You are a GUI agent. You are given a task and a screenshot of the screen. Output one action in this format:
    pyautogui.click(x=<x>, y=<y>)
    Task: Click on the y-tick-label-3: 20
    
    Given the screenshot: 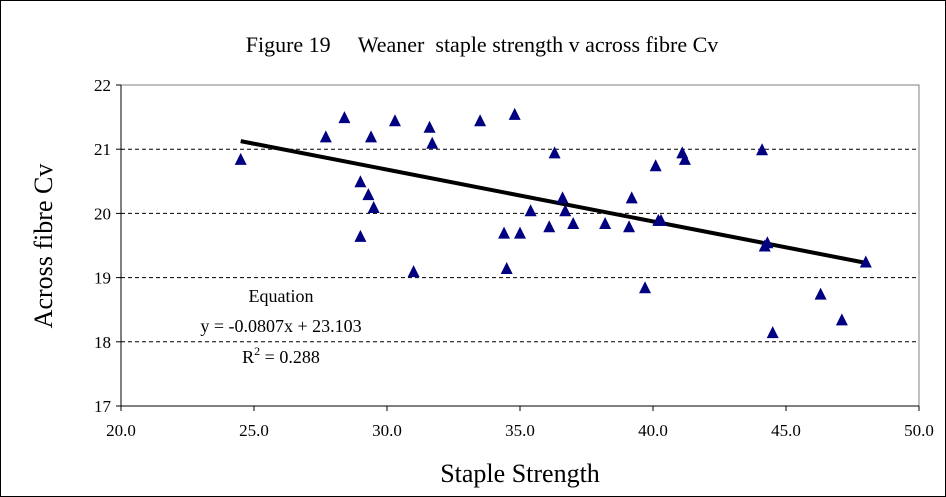 What is the action you would take?
    pyautogui.click(x=102, y=213)
    